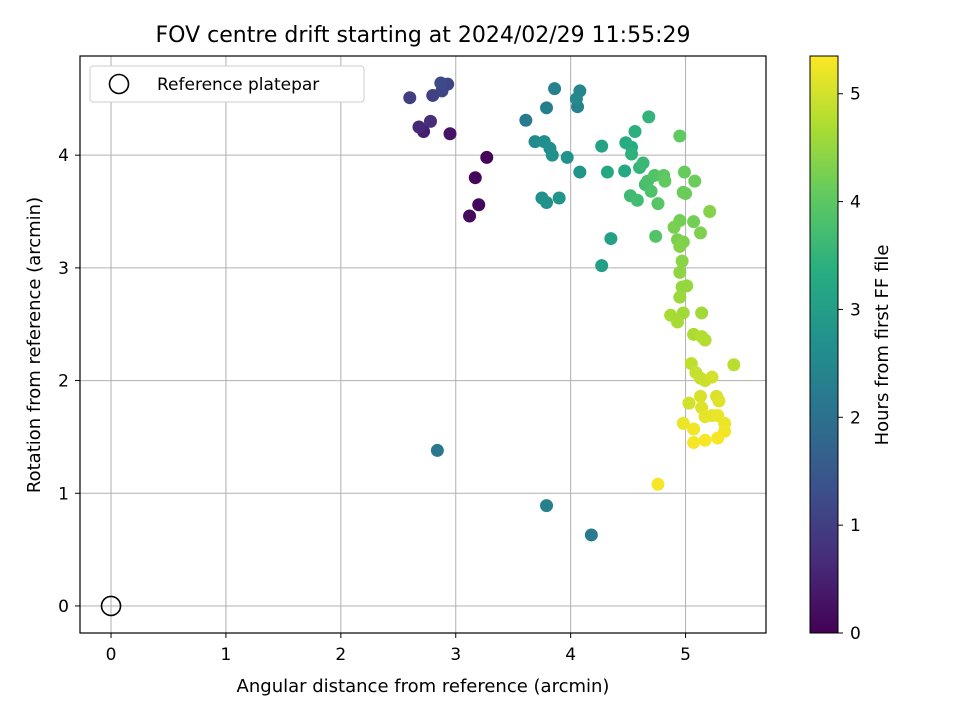 The image size is (960, 720). What do you see at coordinates (855, 418) in the screenshot?
I see `colorbar-tick-label: 2` at bounding box center [855, 418].